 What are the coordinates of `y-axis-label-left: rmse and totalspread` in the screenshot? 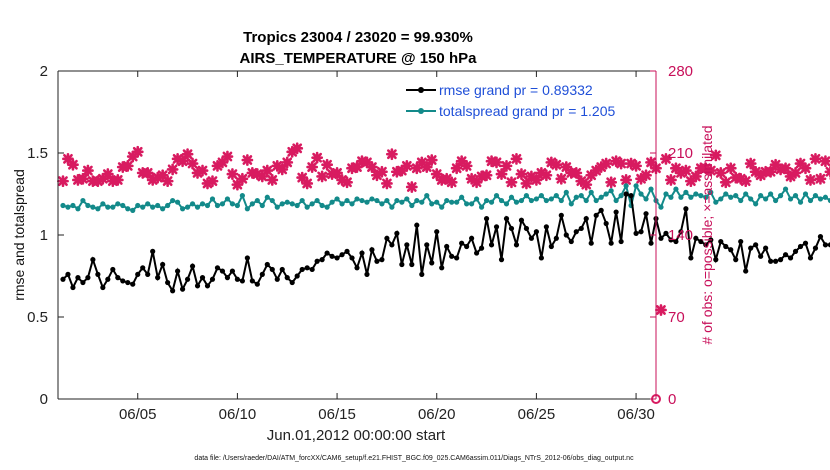 It's located at (19, 235).